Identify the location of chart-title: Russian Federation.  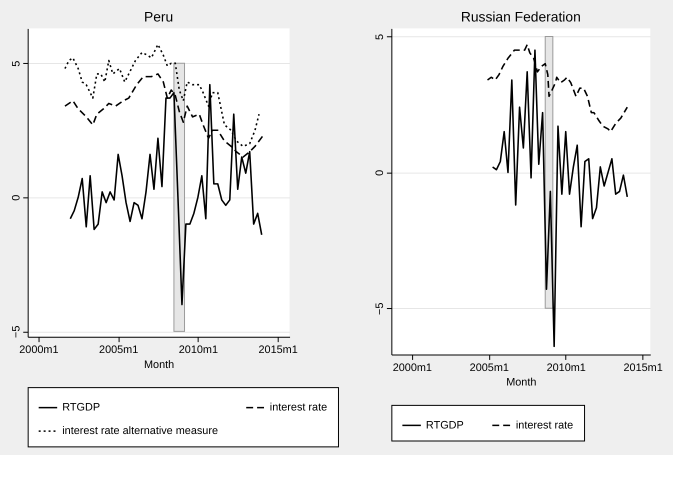
(520, 16).